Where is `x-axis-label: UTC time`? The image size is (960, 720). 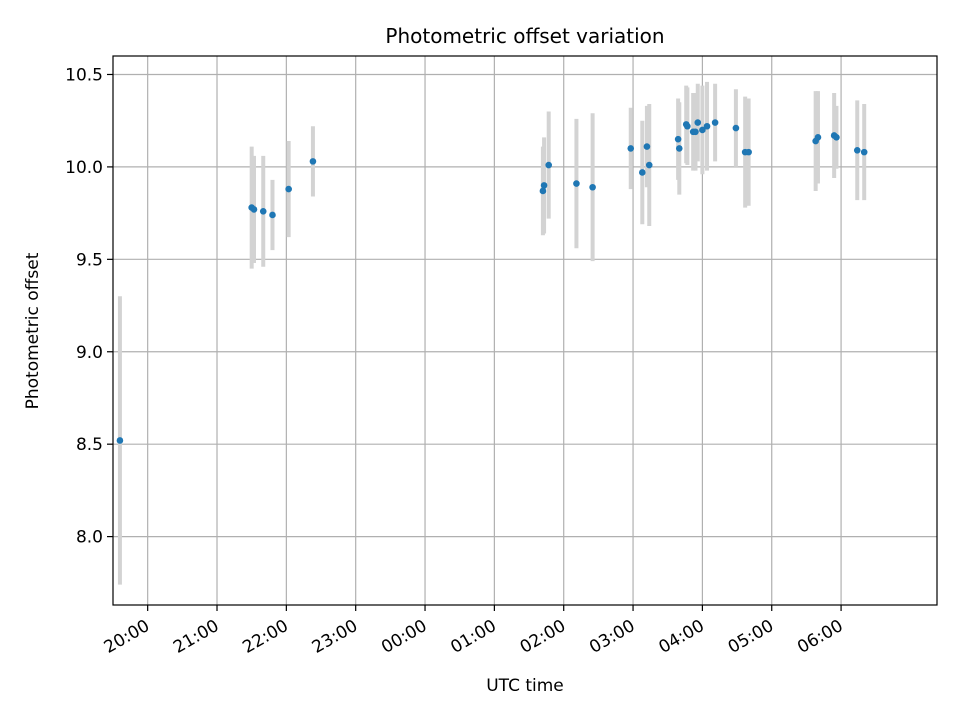
x-axis-label: UTC time is located at coordinates (525, 686).